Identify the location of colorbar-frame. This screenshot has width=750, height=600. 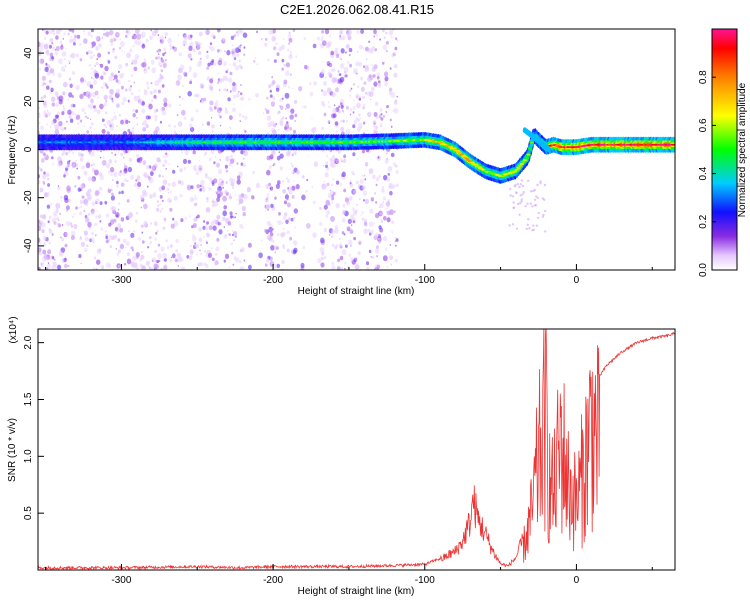
(724, 149).